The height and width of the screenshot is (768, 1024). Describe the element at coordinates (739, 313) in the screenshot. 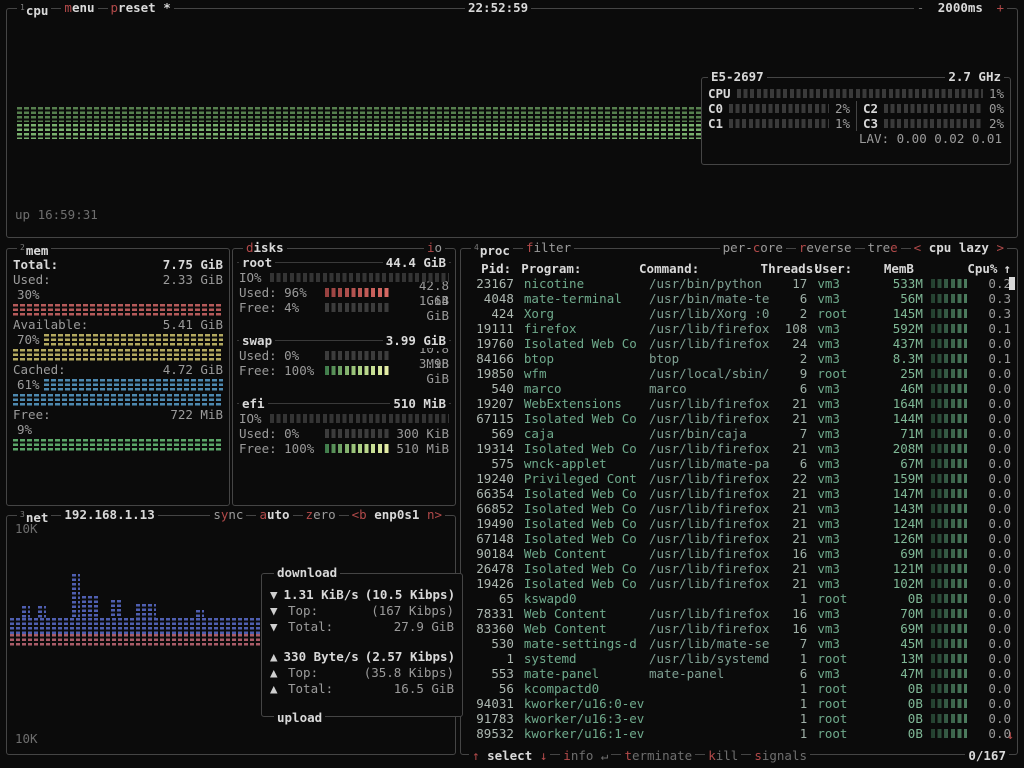

I see `table-row: 424 Xorg/usr/lib/Xorg :0 2 root 145M 0.3` at that location.